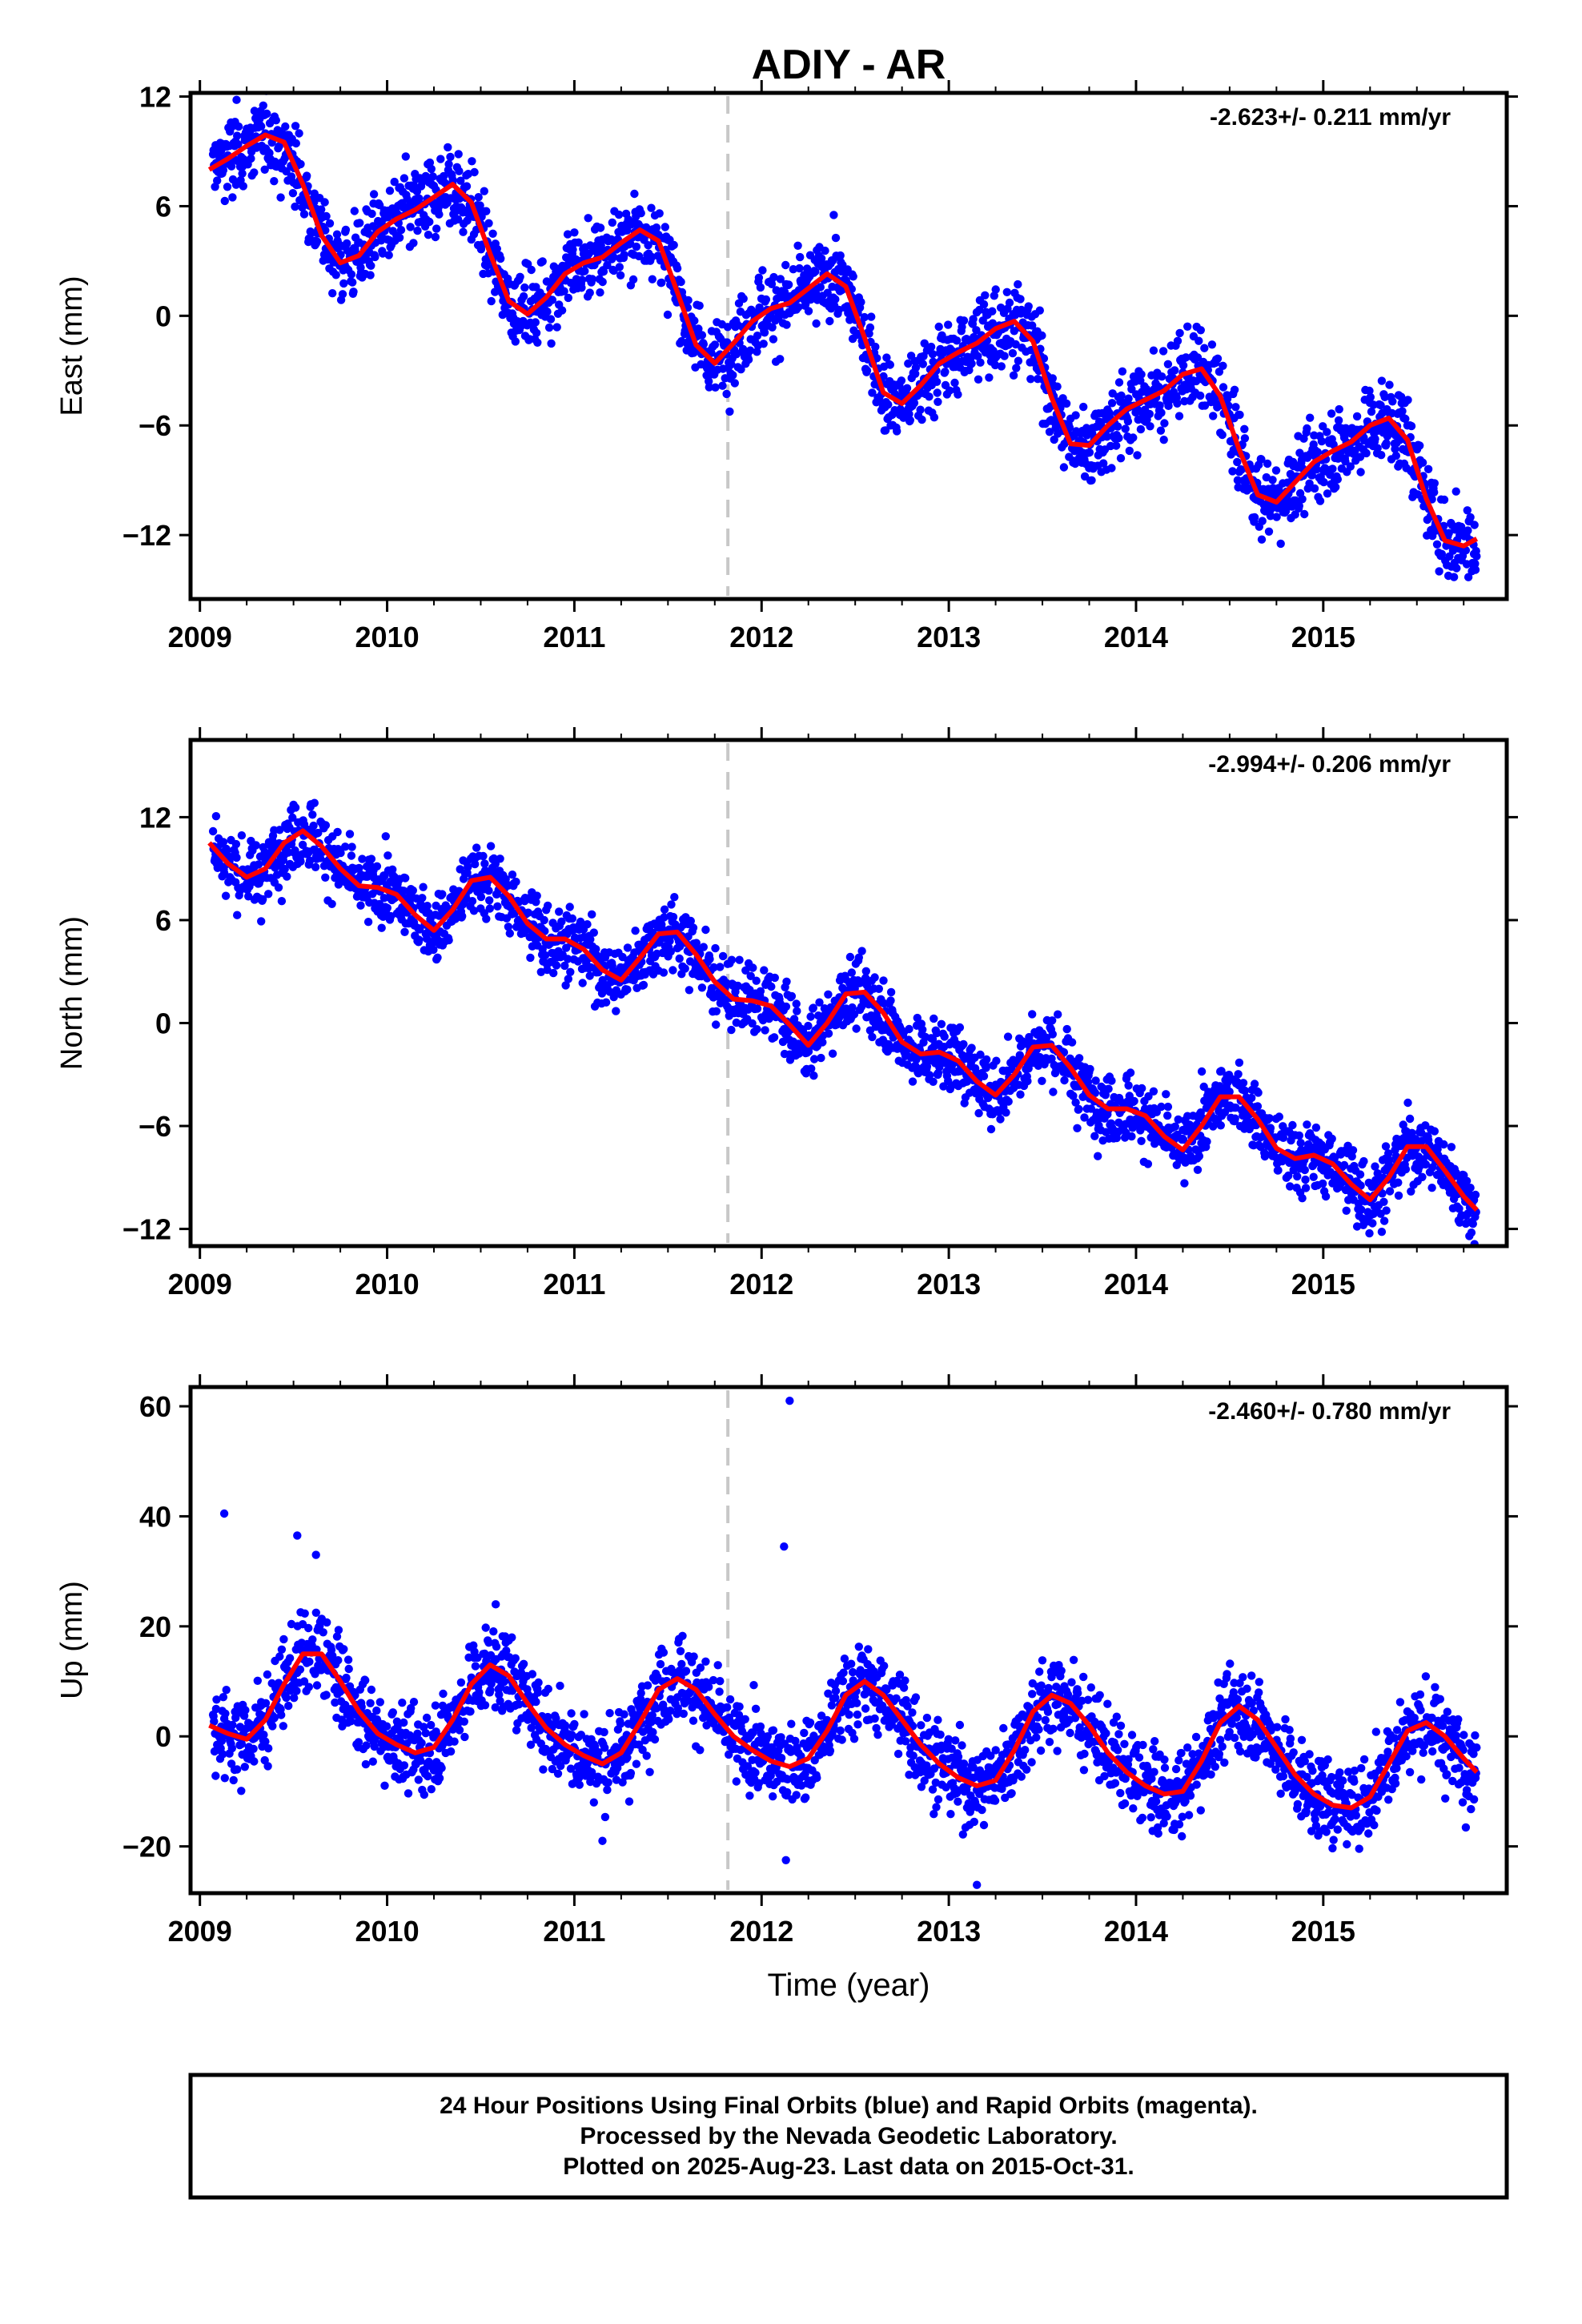  Describe the element at coordinates (72, 993) in the screenshot. I see `y-axis-label: North (mm)` at that location.